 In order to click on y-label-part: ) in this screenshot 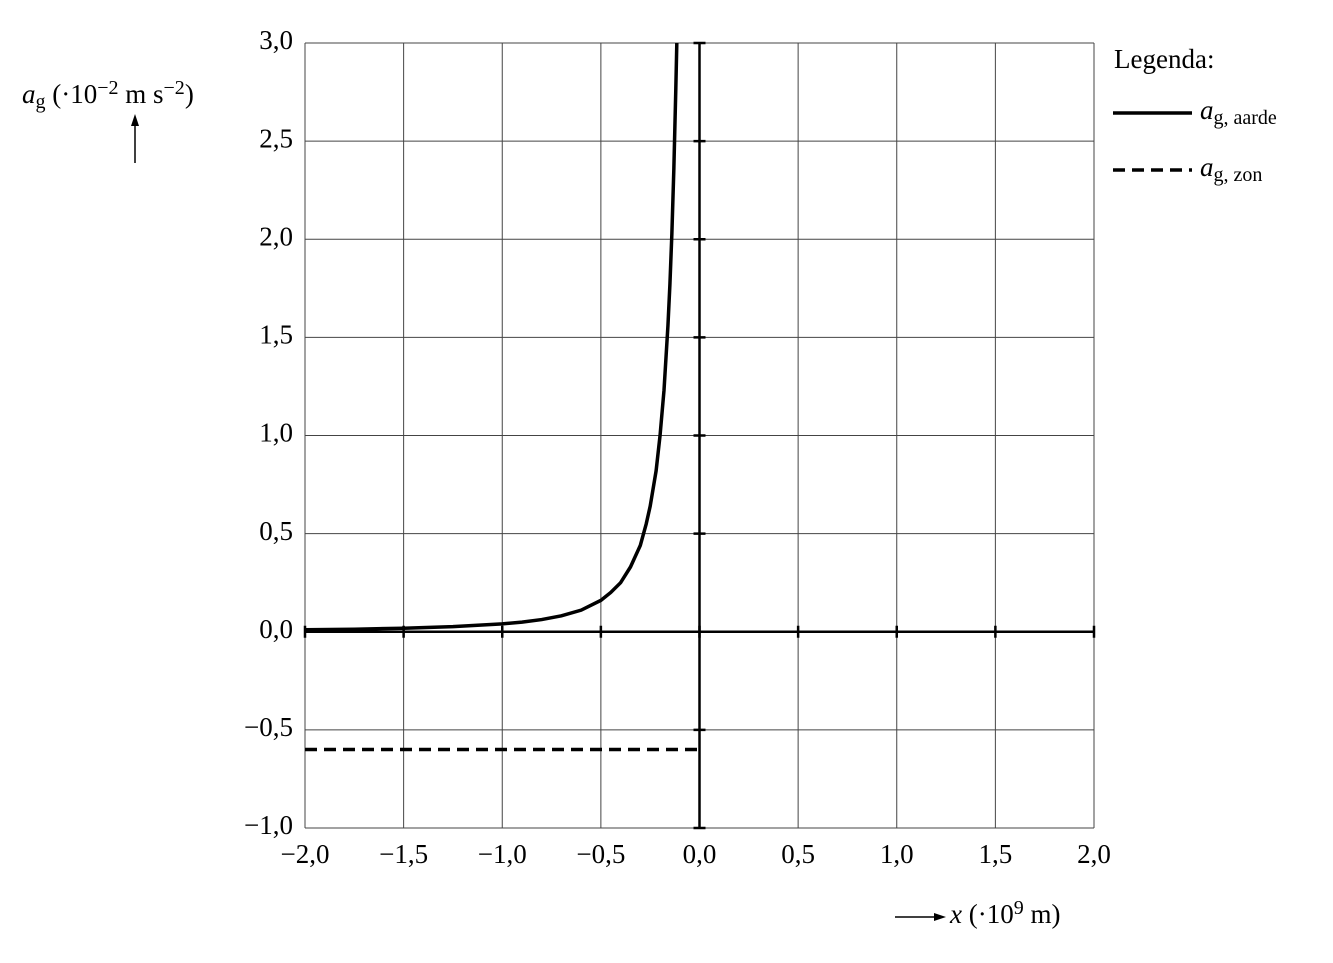, I will do `click(189, 94)`.